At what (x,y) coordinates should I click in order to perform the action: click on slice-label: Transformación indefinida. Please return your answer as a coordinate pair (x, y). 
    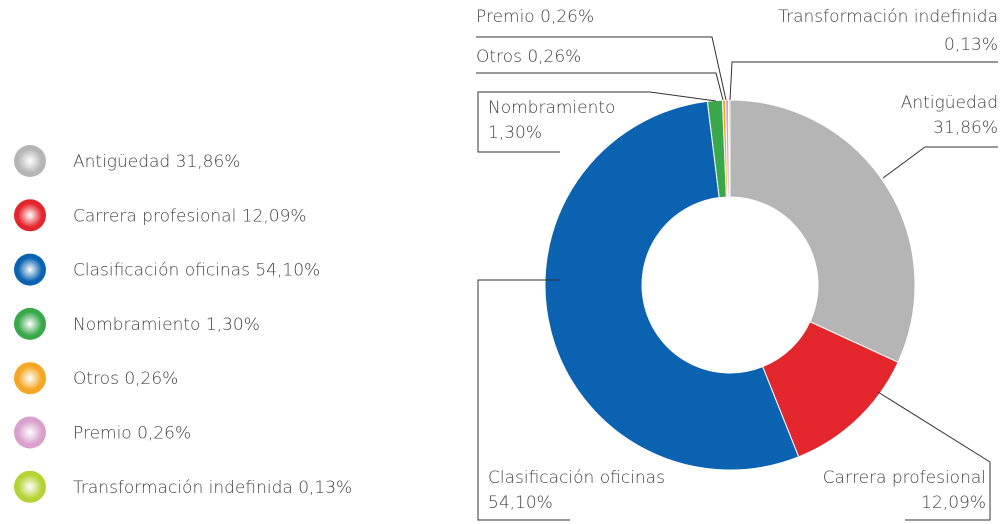
    Looking at the image, I should click on (888, 17).